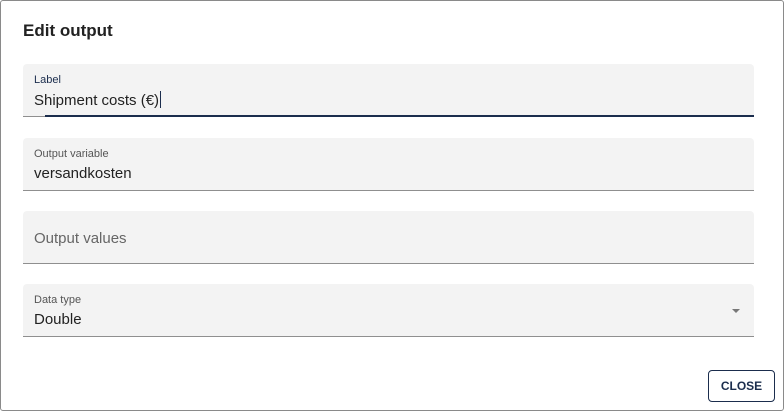 The height and width of the screenshot is (411, 784). Describe the element at coordinates (736, 311) in the screenshot. I see `dropdown-arrow-icon` at that location.